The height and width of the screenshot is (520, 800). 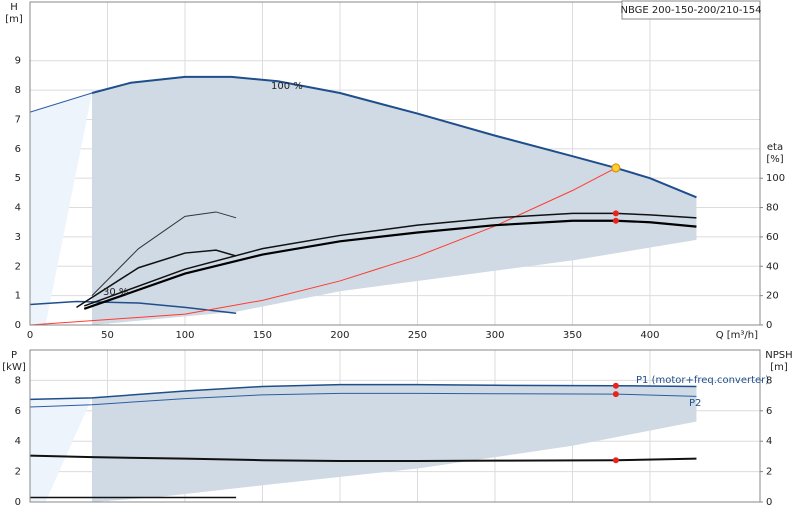 I want to click on y2-label: eta, so click(x=775, y=147).